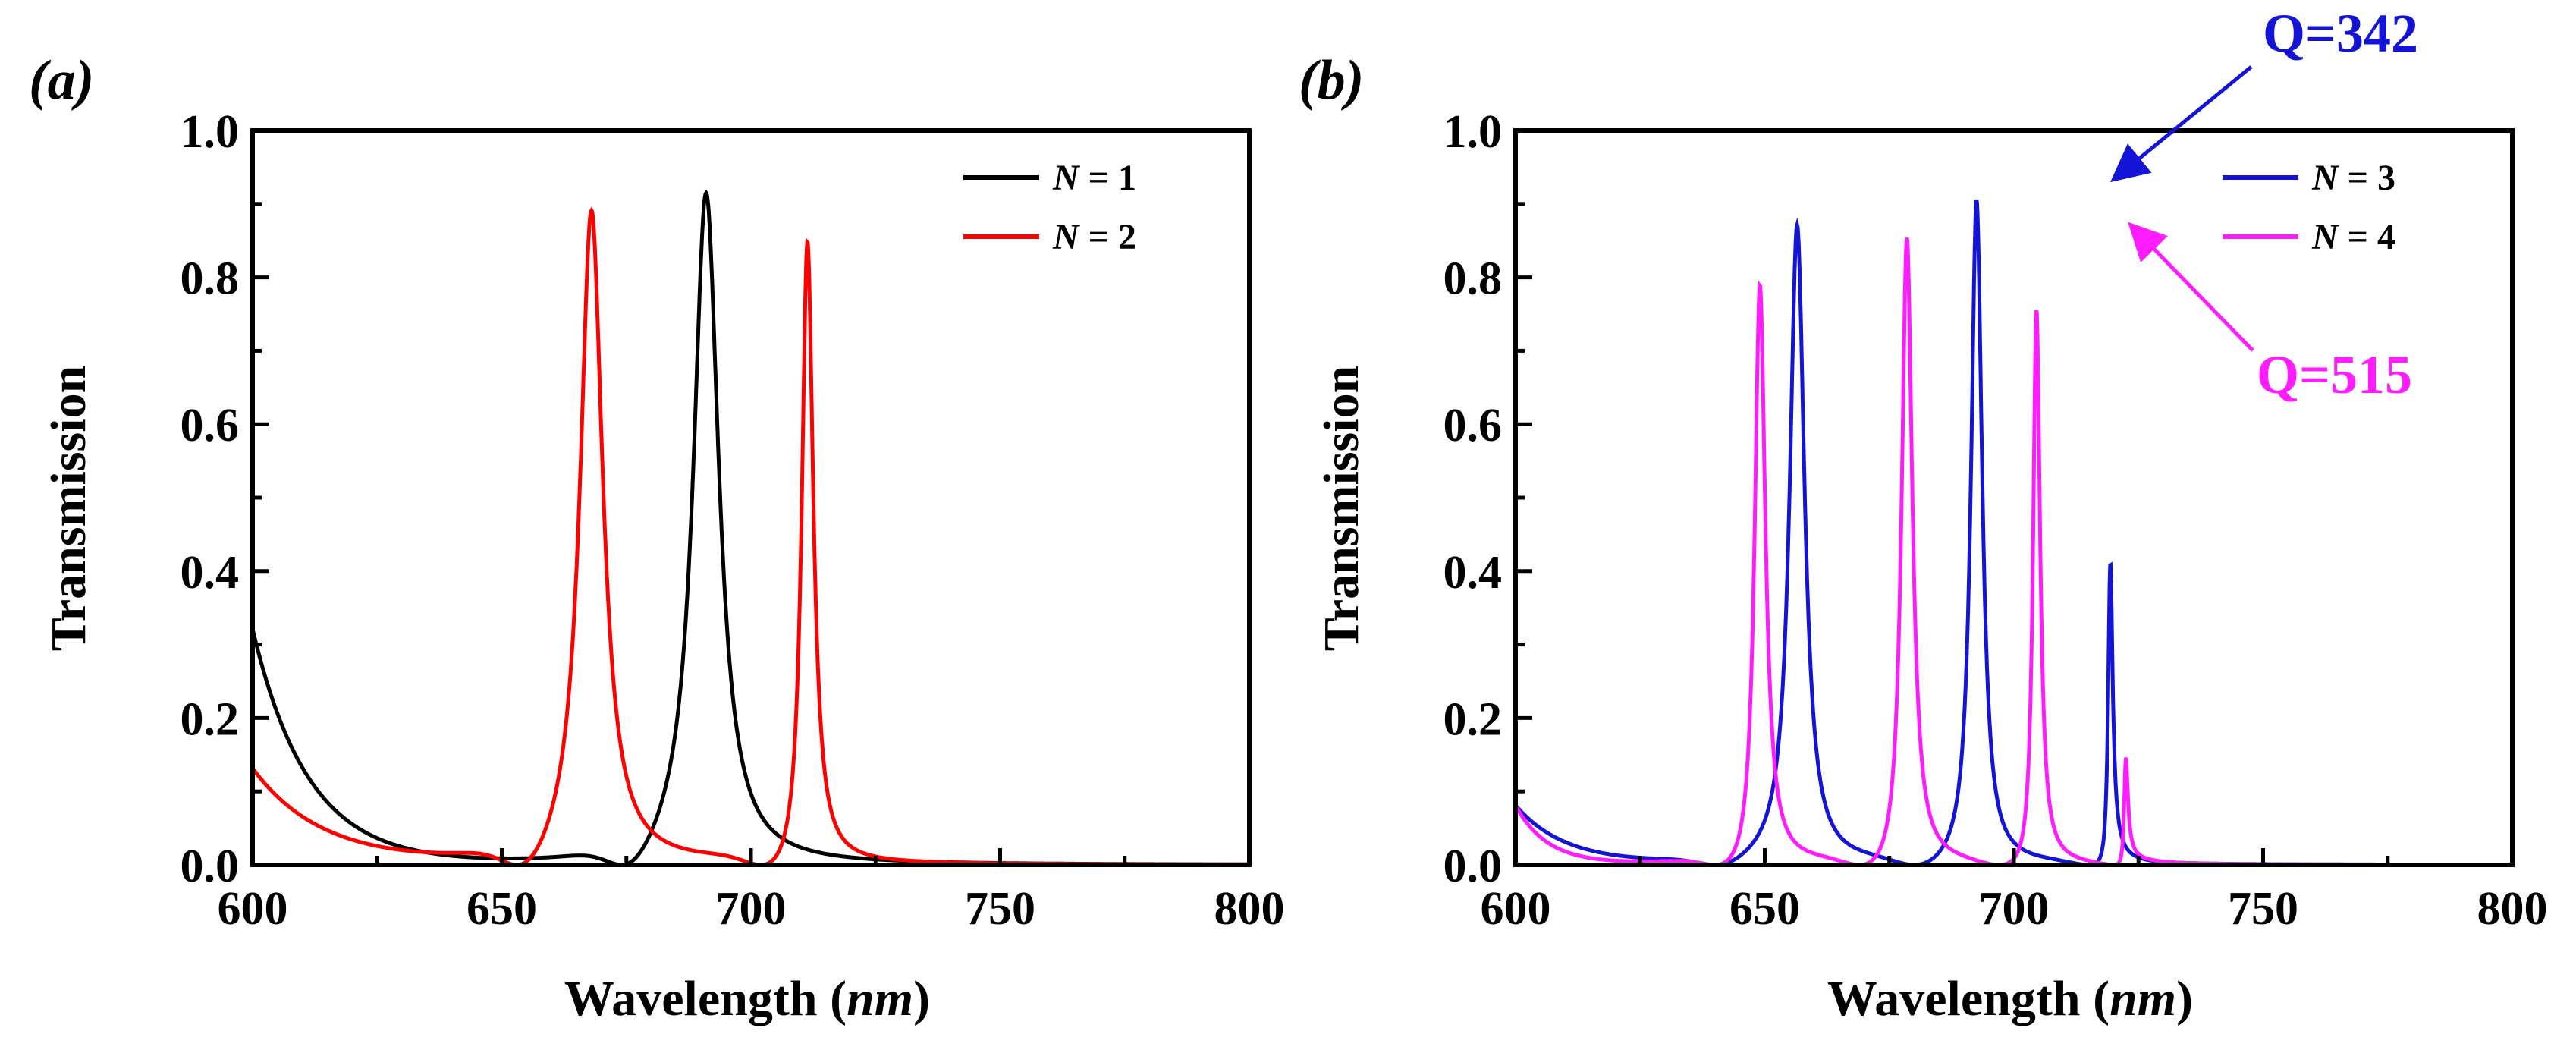 The width and height of the screenshot is (2576, 1053). What do you see at coordinates (210, 866) in the screenshot?
I see `y-tick-label-a: 0.0` at bounding box center [210, 866].